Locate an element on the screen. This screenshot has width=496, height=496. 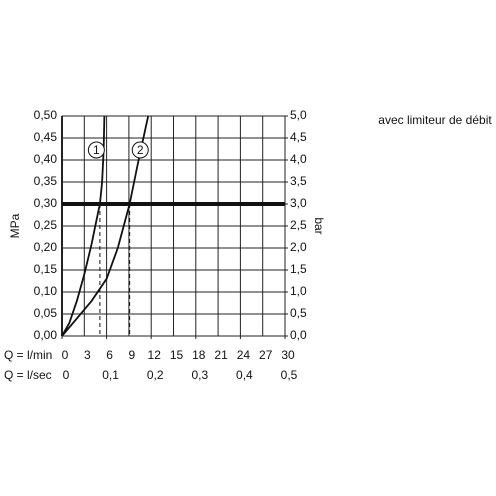
y-tick-label: 0,40 is located at coordinates (46, 159).